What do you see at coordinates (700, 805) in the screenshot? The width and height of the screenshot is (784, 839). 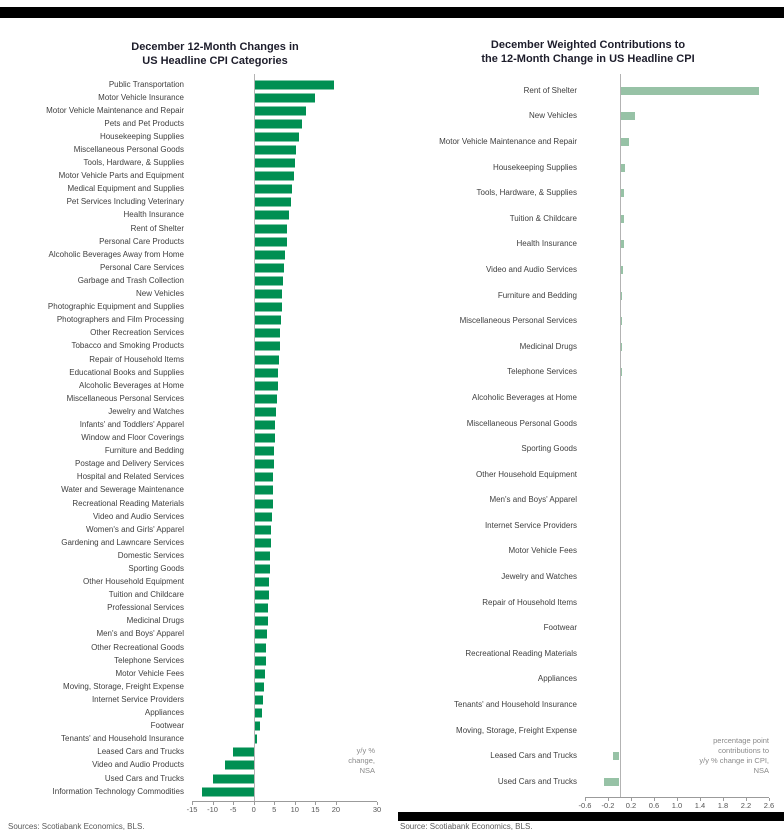 I see `x-tick-label: 1.4` at bounding box center [700, 805].